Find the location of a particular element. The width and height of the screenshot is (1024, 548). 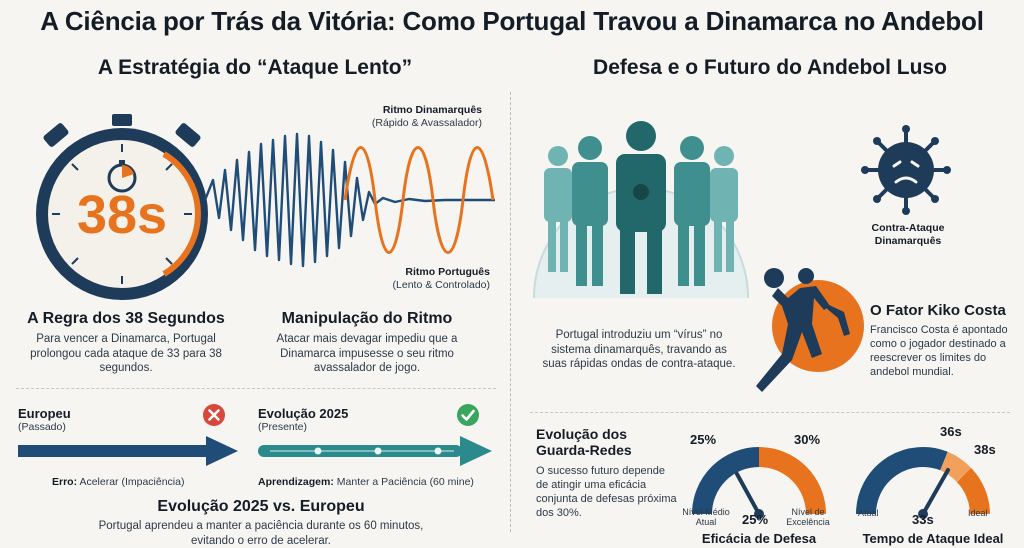

kiko-title: O Fator Kiko Costa is located at coordinates (938, 310).